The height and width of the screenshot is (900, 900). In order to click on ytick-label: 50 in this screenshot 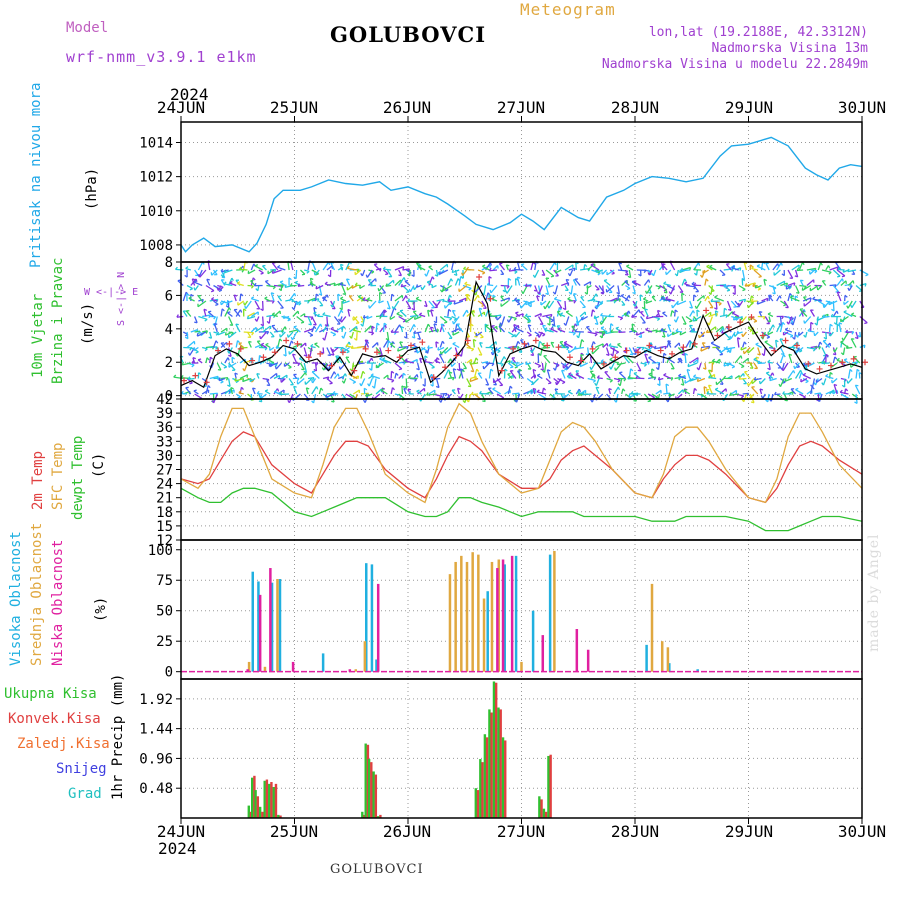, I will do `click(164, 612)`.